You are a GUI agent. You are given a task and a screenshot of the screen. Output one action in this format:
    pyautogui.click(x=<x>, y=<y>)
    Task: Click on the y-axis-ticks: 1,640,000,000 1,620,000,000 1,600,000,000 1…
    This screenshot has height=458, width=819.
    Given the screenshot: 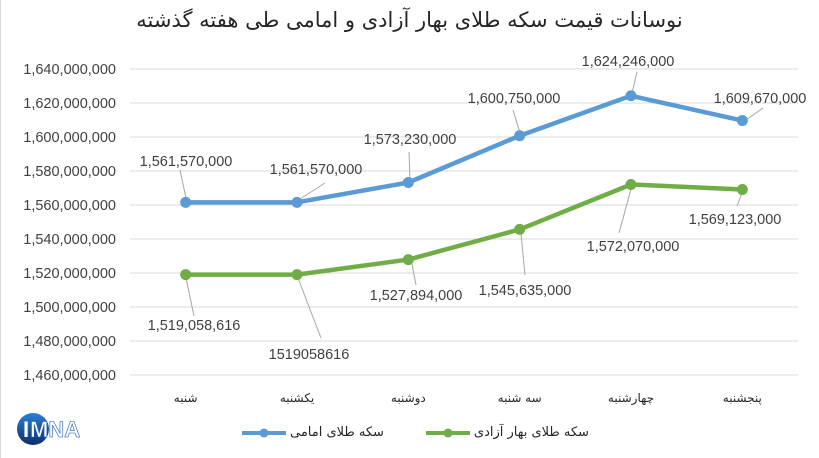 What is the action you would take?
    pyautogui.click(x=69, y=223)
    